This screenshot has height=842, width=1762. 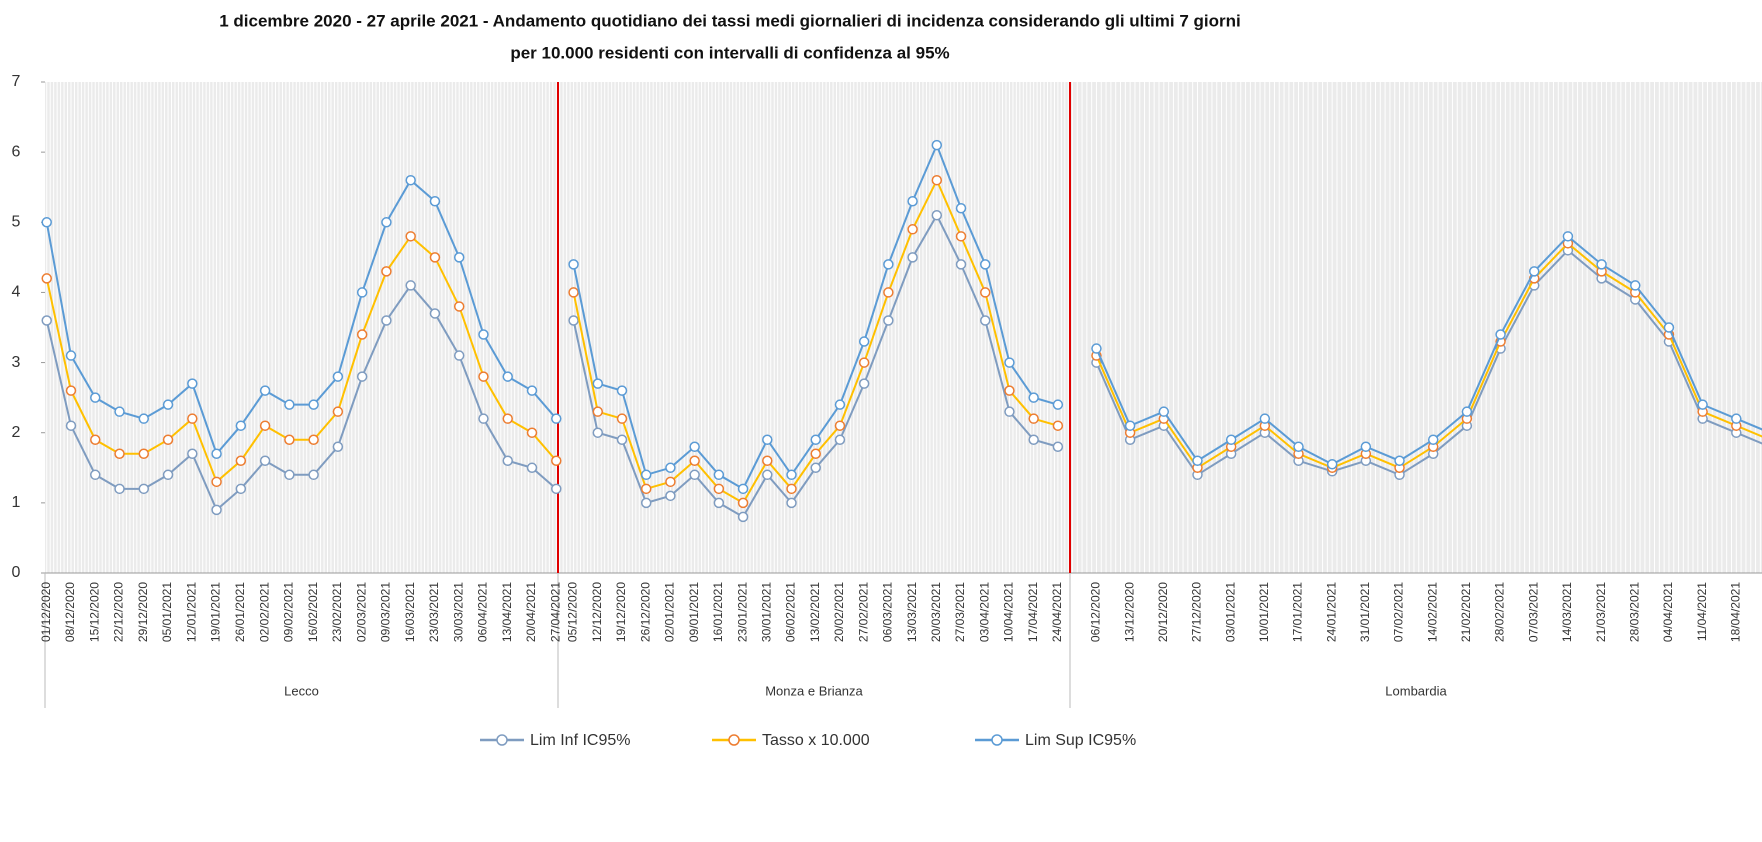 What do you see at coordinates (1432, 612) in the screenshot?
I see `x-tick-label: 14/02/2021` at bounding box center [1432, 612].